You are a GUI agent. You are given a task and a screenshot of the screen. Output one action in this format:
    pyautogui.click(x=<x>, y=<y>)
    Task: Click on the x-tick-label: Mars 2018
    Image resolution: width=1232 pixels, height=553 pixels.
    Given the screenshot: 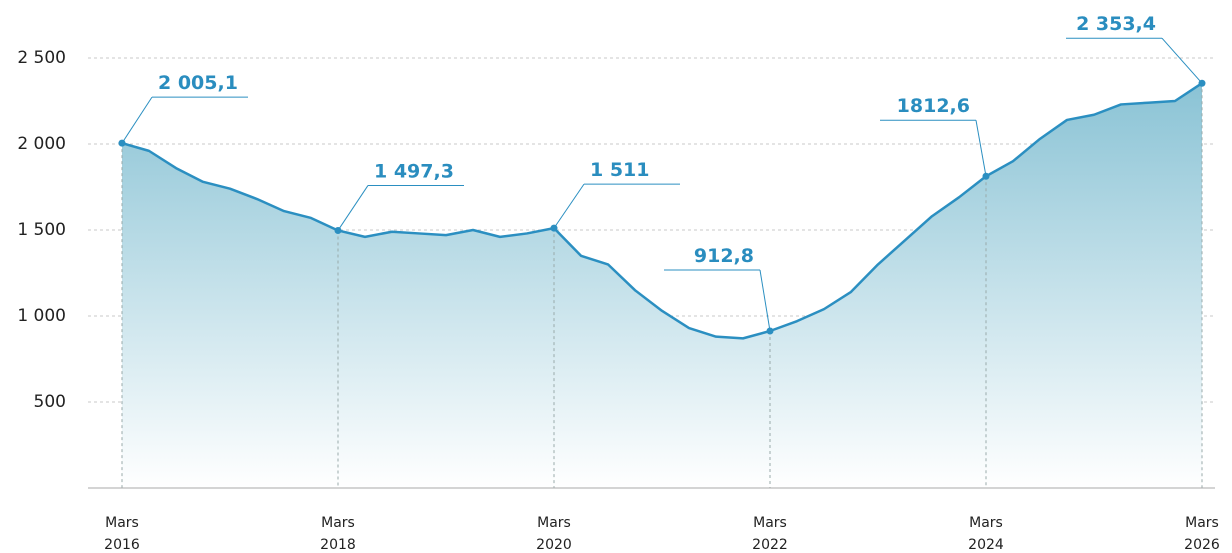 What is the action you would take?
    pyautogui.click(x=338, y=534)
    